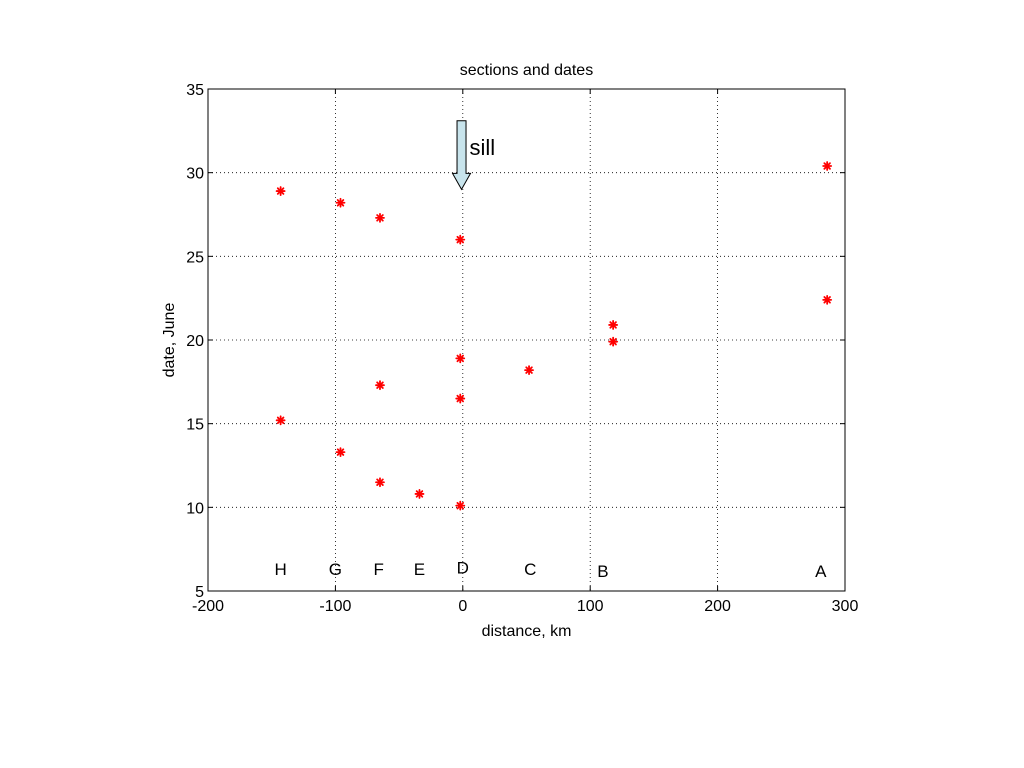 The width and height of the screenshot is (1024, 768). Describe the element at coordinates (590, 606) in the screenshot. I see `x-tick-label: 100` at that location.